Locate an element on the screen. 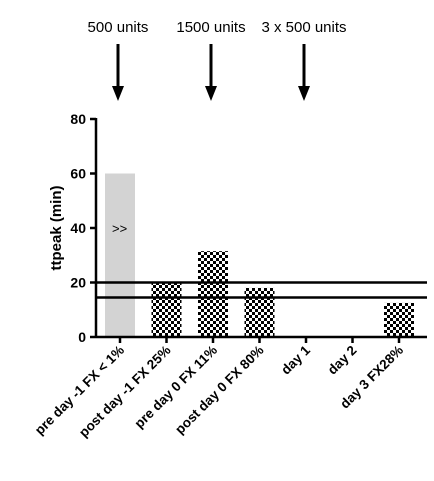 The height and width of the screenshot is (481, 434). y-tick-label: 20 is located at coordinates (78, 283).